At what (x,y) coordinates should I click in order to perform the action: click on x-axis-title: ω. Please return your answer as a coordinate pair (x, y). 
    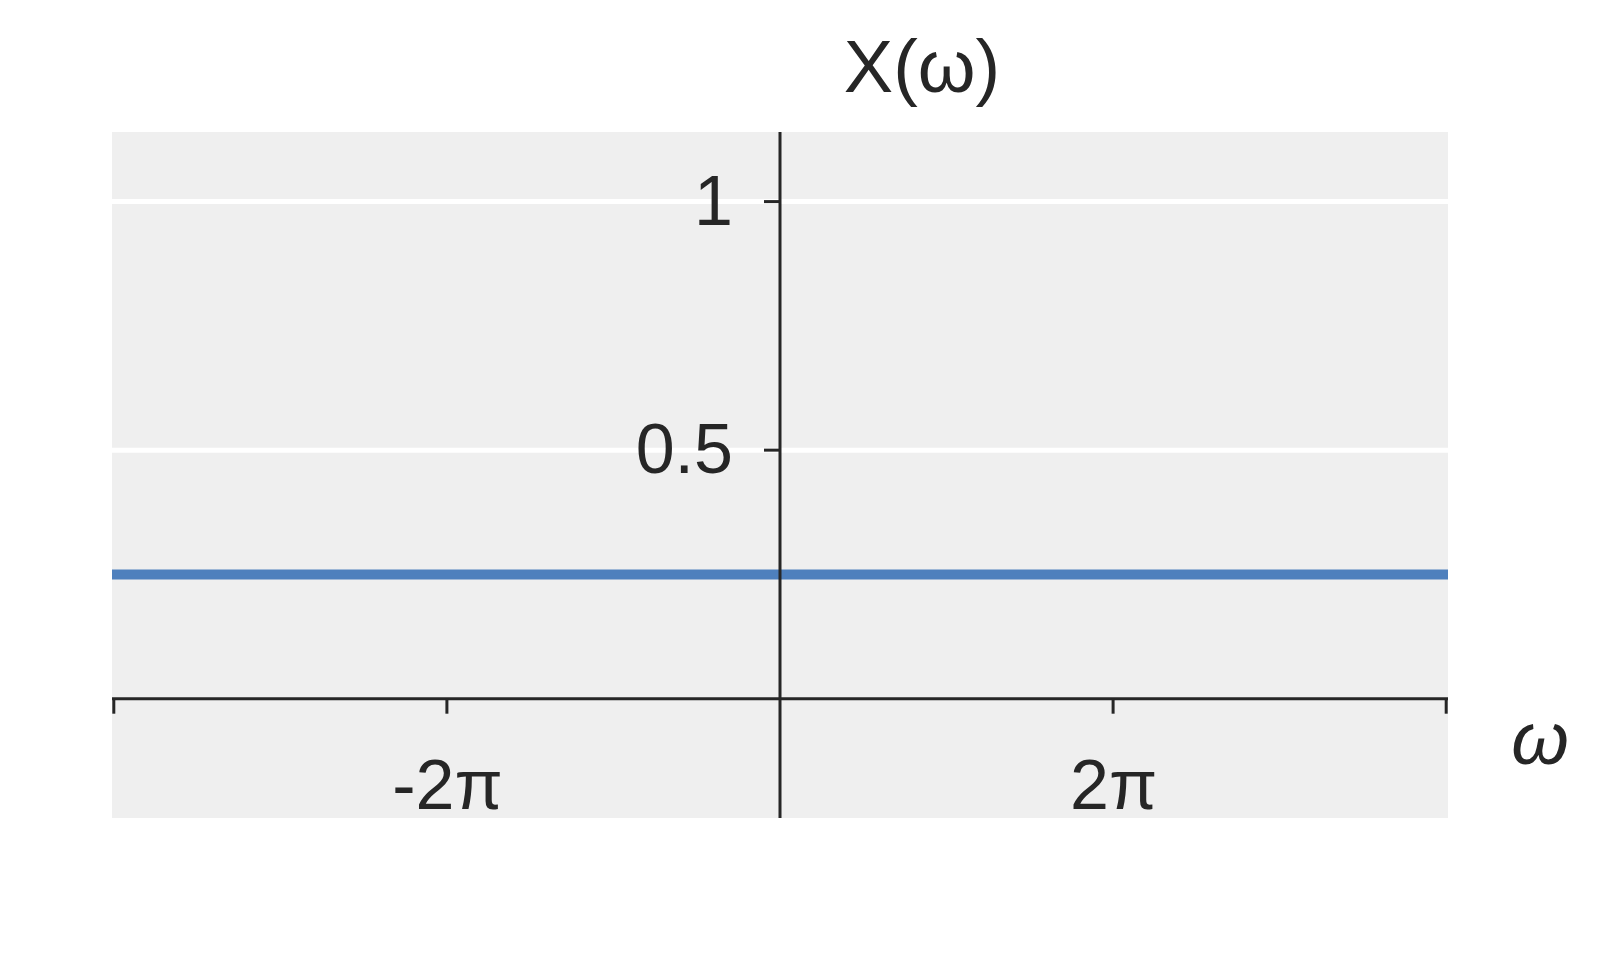
    Looking at the image, I should click on (1540, 739).